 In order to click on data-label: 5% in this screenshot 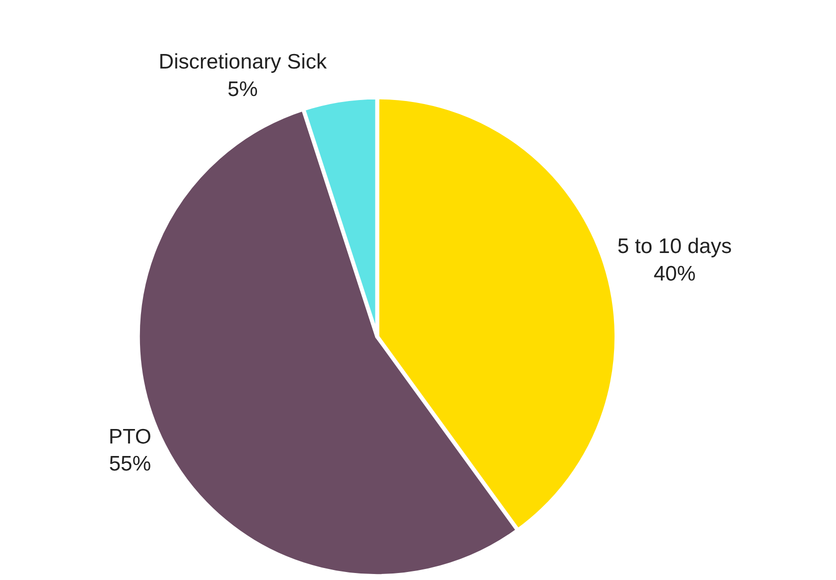, I will do `click(242, 89)`.